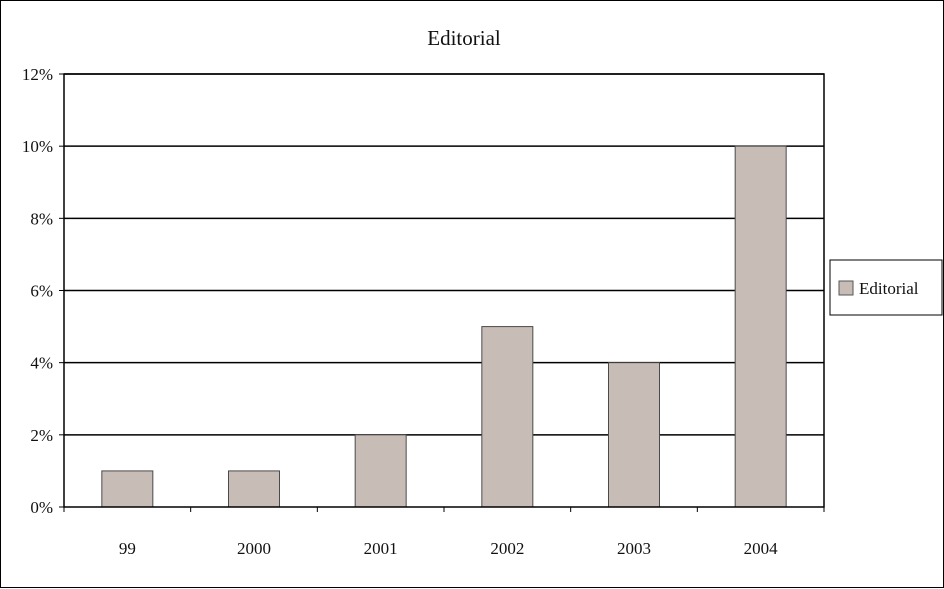 The height and width of the screenshot is (589, 944). I want to click on chart-title: Editorial, so click(464, 38).